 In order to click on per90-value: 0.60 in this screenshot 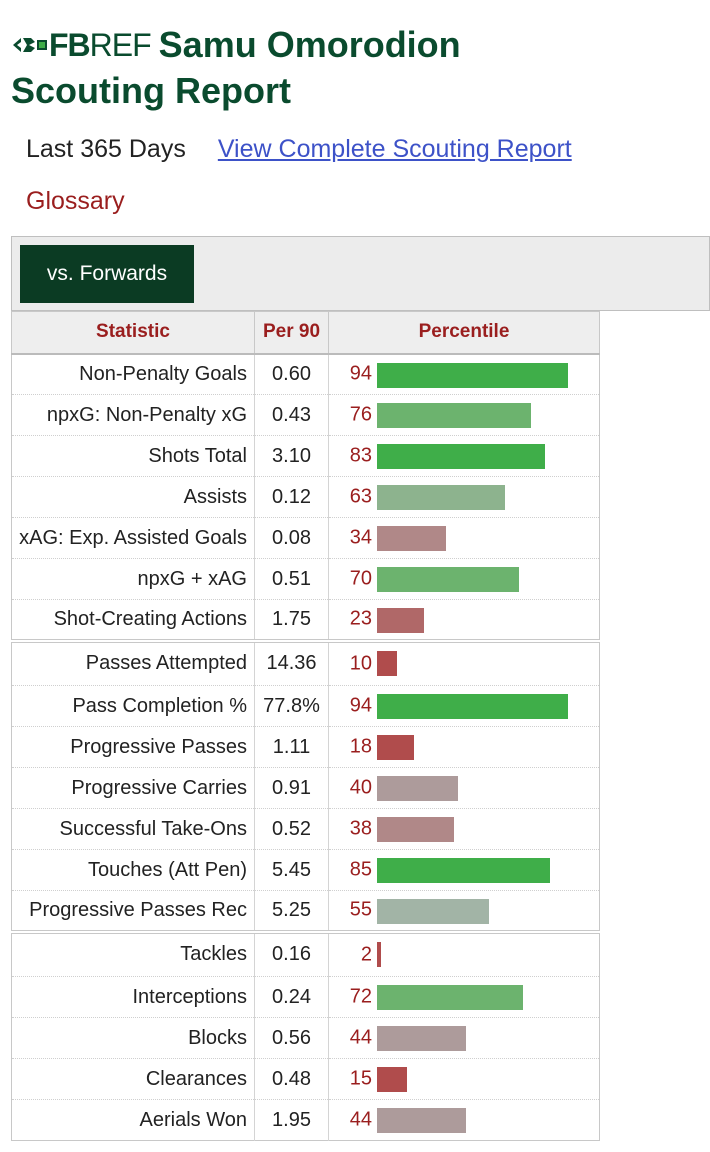, I will do `click(291, 374)`.